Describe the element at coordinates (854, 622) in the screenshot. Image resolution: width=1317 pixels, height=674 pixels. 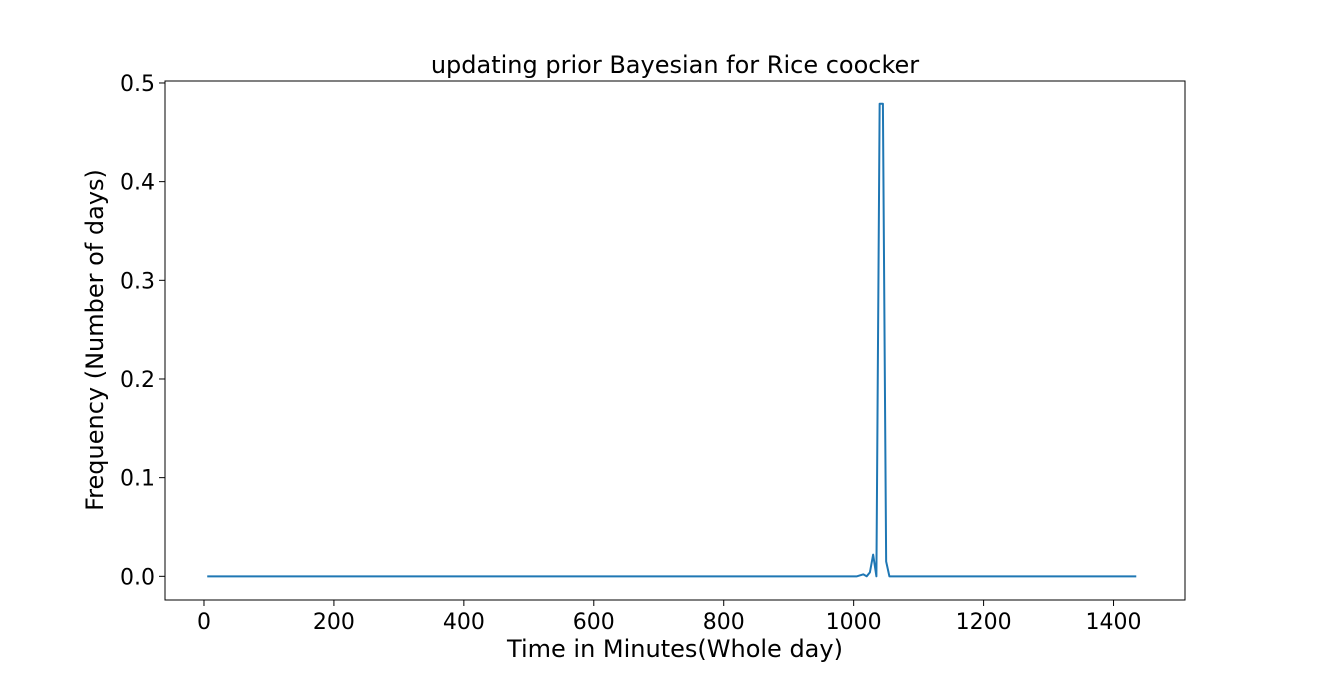
I see `x-tick-label: 1000` at that location.